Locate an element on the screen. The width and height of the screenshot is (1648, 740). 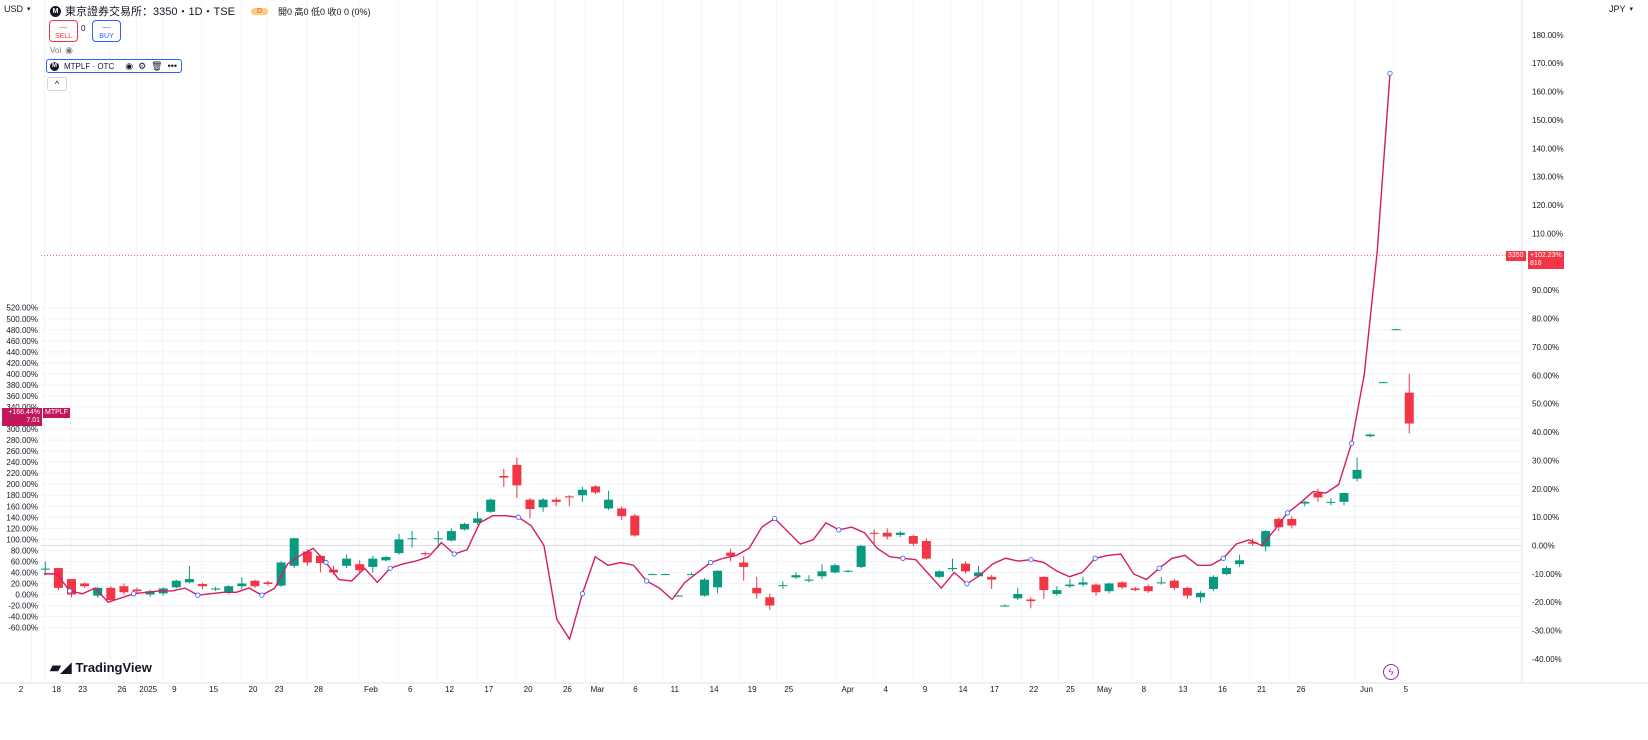
volume-legend: Vol ◉ is located at coordinates (61, 50).